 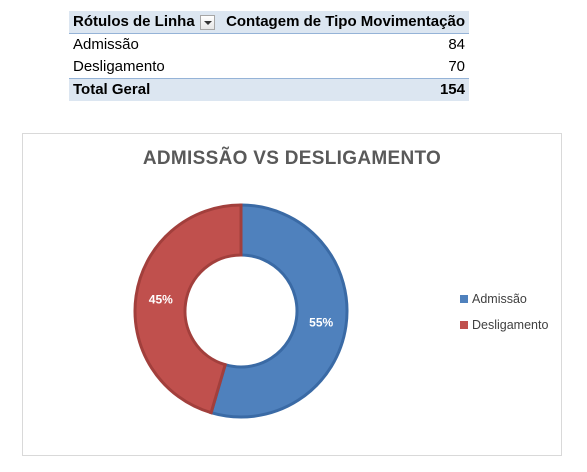 What do you see at coordinates (119, 66) in the screenshot?
I see `pivot-row-label: Desligamento` at bounding box center [119, 66].